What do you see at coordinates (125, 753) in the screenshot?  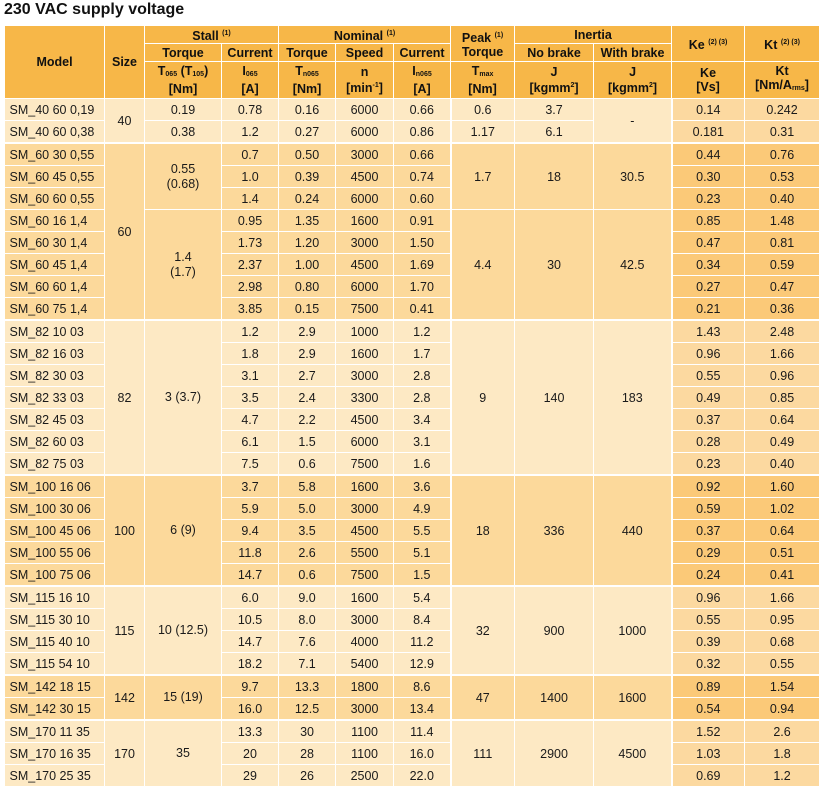 I see `cell-size: 170` at bounding box center [125, 753].